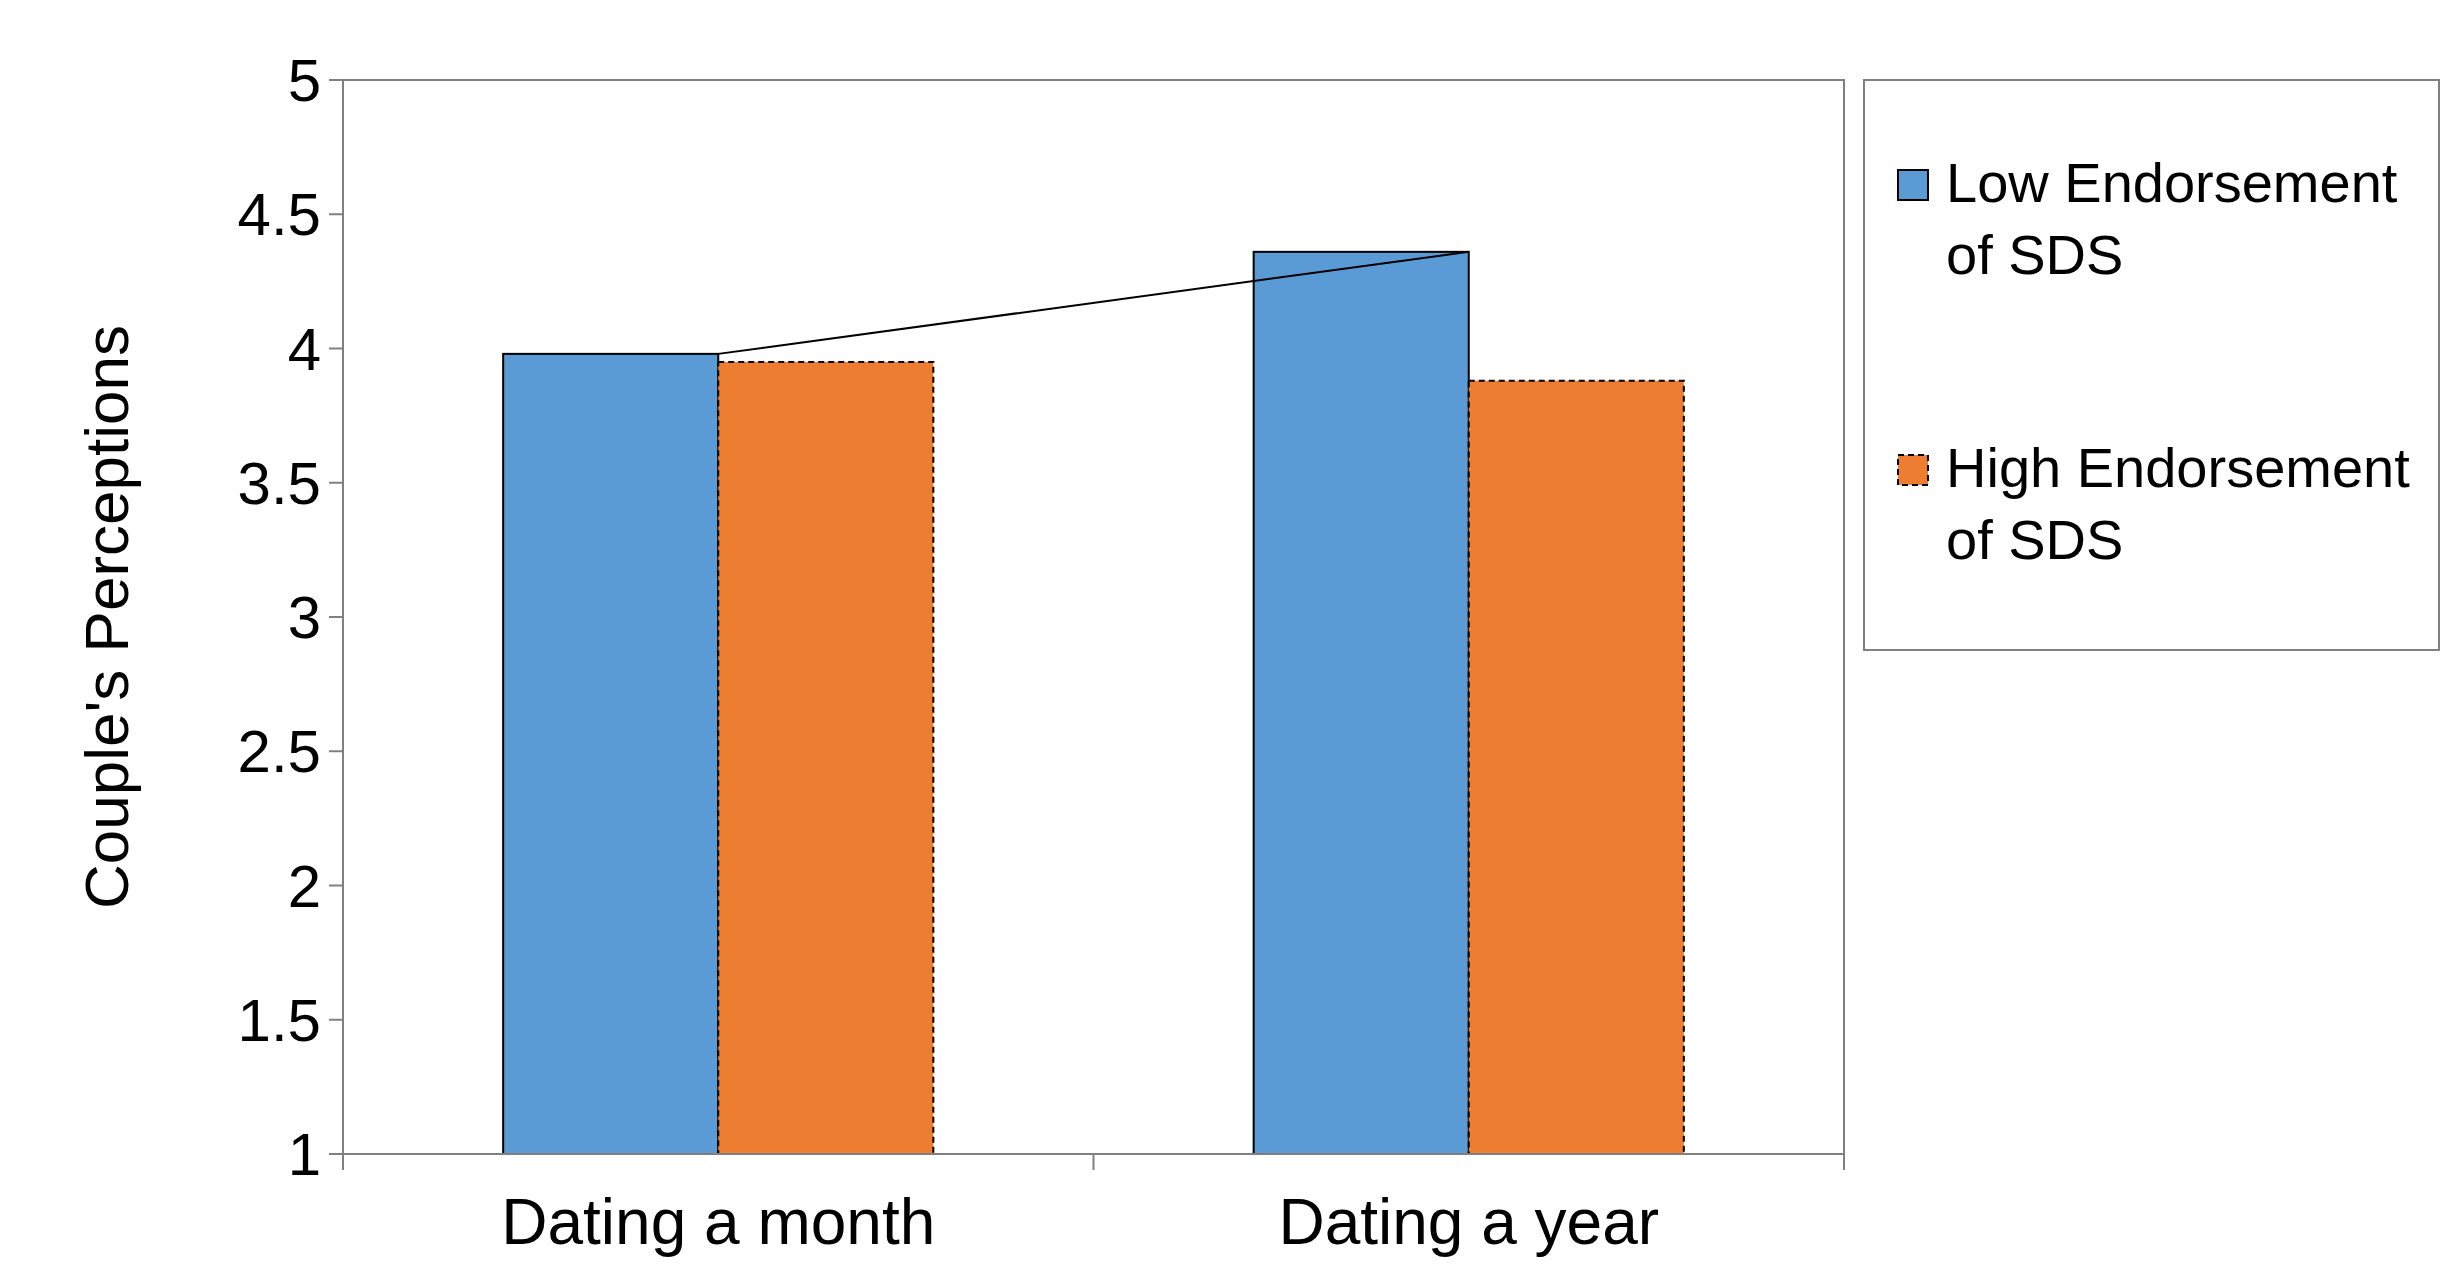 The height and width of the screenshot is (1273, 2452). Describe the element at coordinates (279, 1020) in the screenshot. I see `y-tick-label: 1.5` at that location.